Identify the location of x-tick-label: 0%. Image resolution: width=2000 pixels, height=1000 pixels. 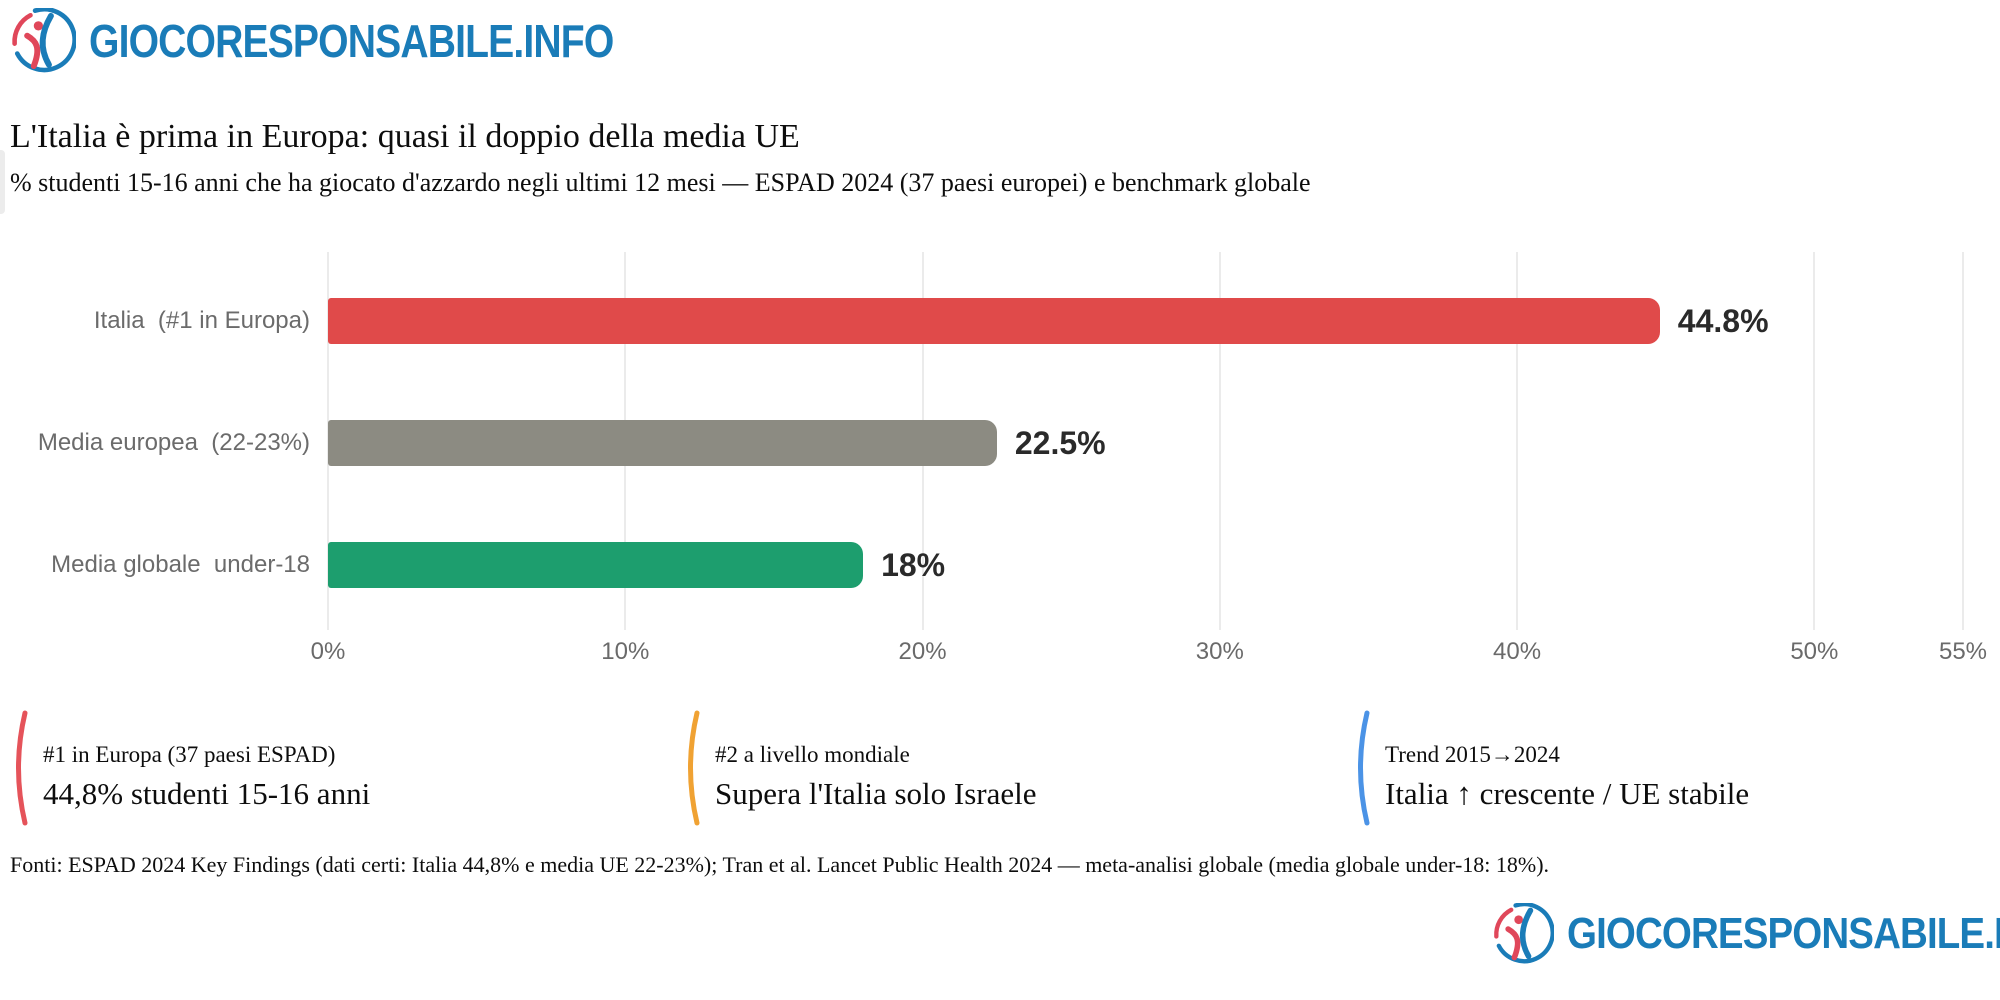
(328, 651).